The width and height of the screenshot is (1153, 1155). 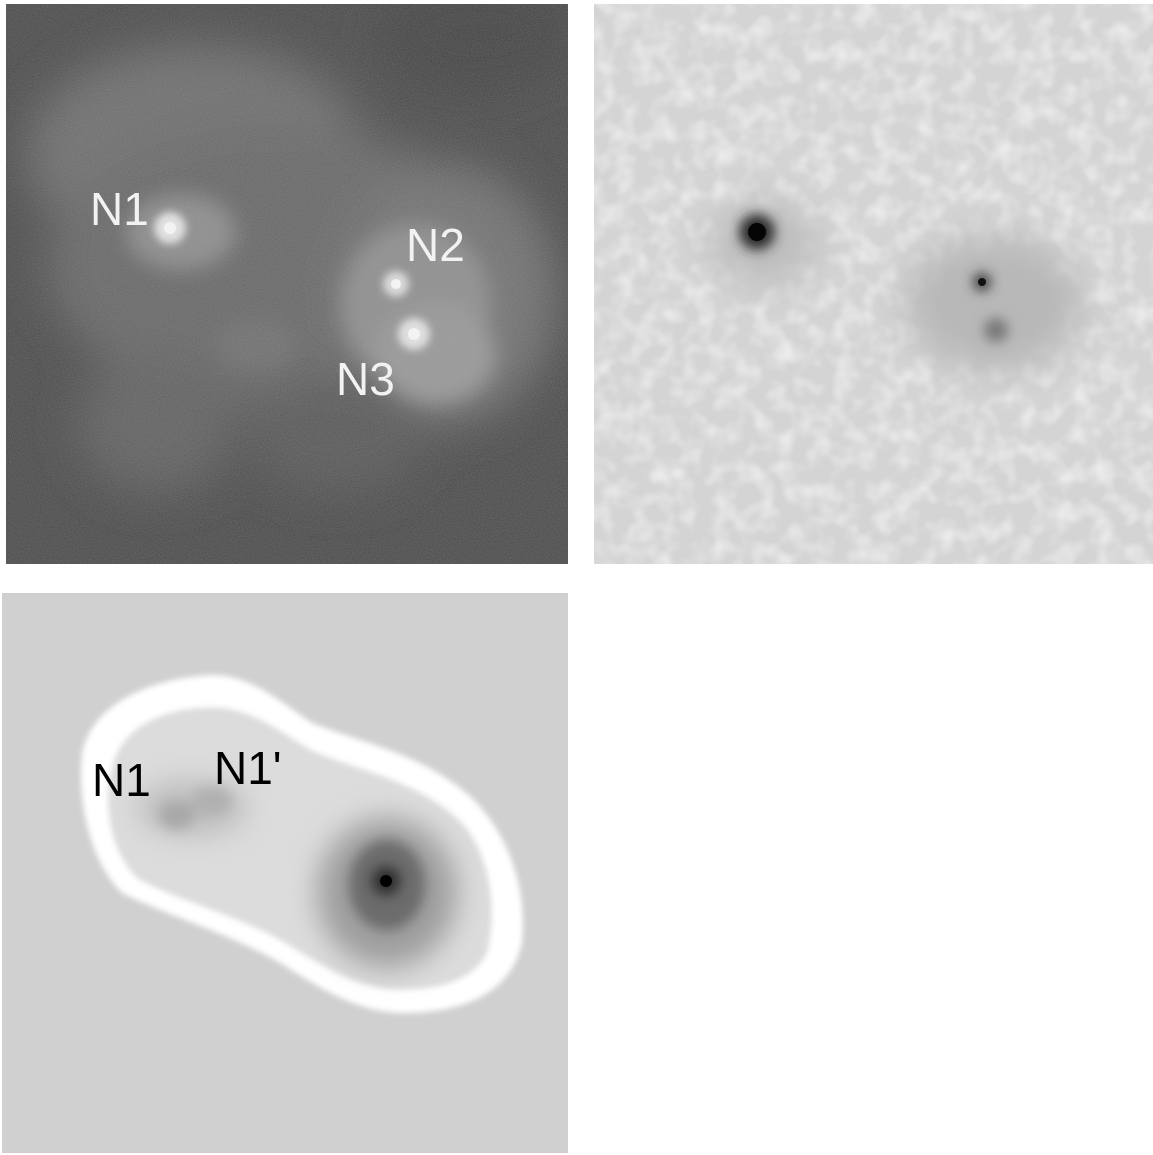 I want to click on label-n3: N3, so click(x=365, y=379).